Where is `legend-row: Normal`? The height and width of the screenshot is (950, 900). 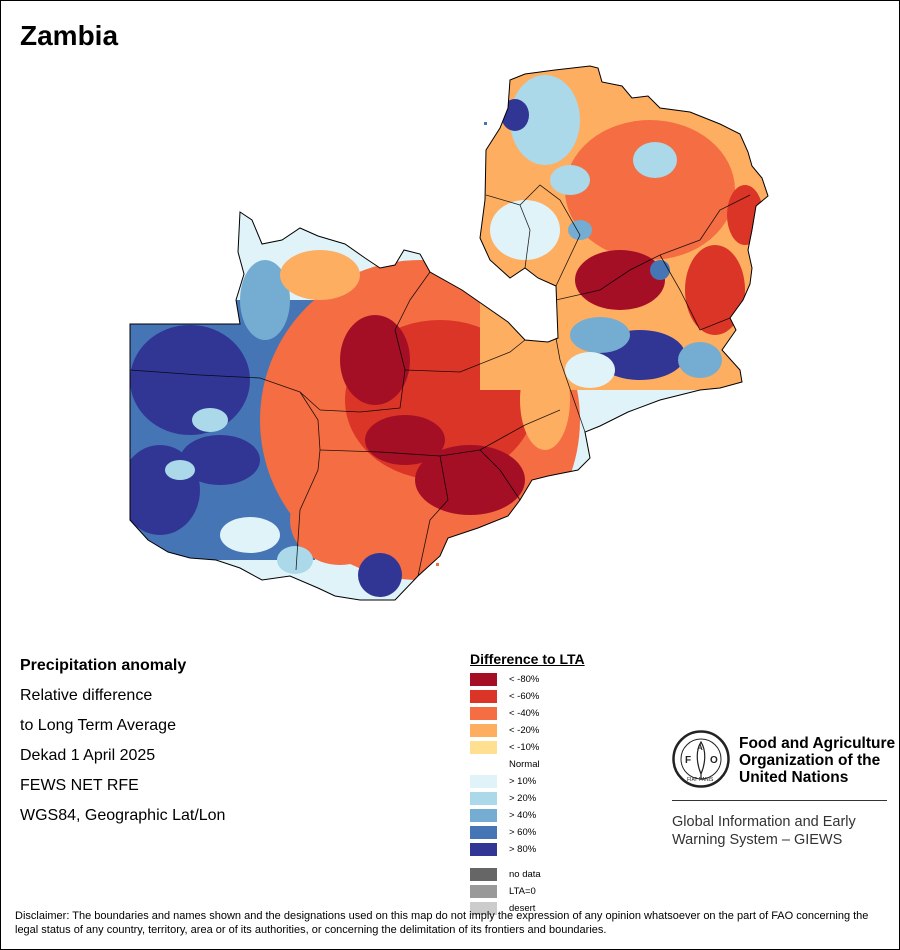 legend-row: Normal is located at coordinates (527, 765).